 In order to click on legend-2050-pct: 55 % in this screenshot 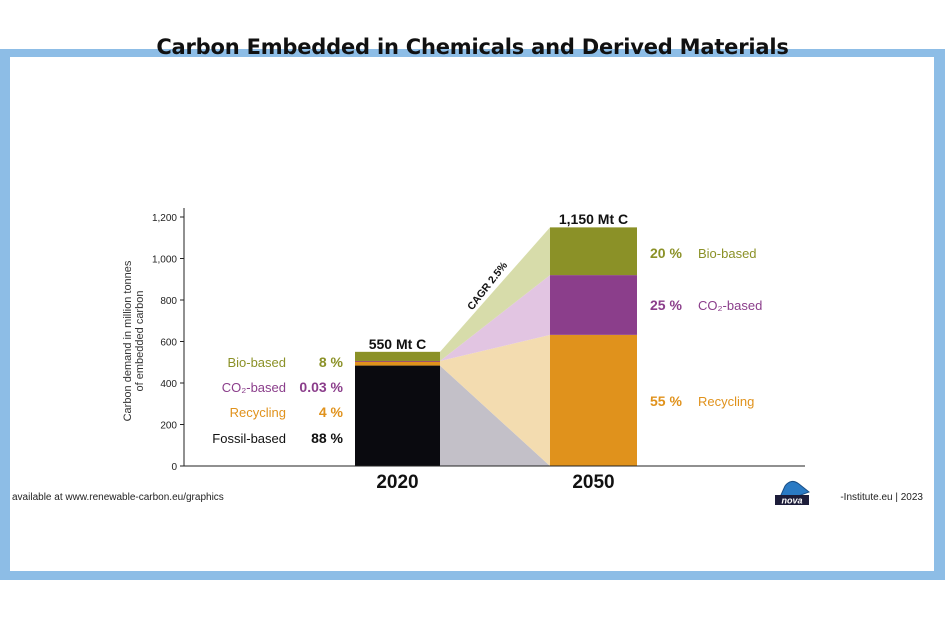, I will do `click(666, 401)`.